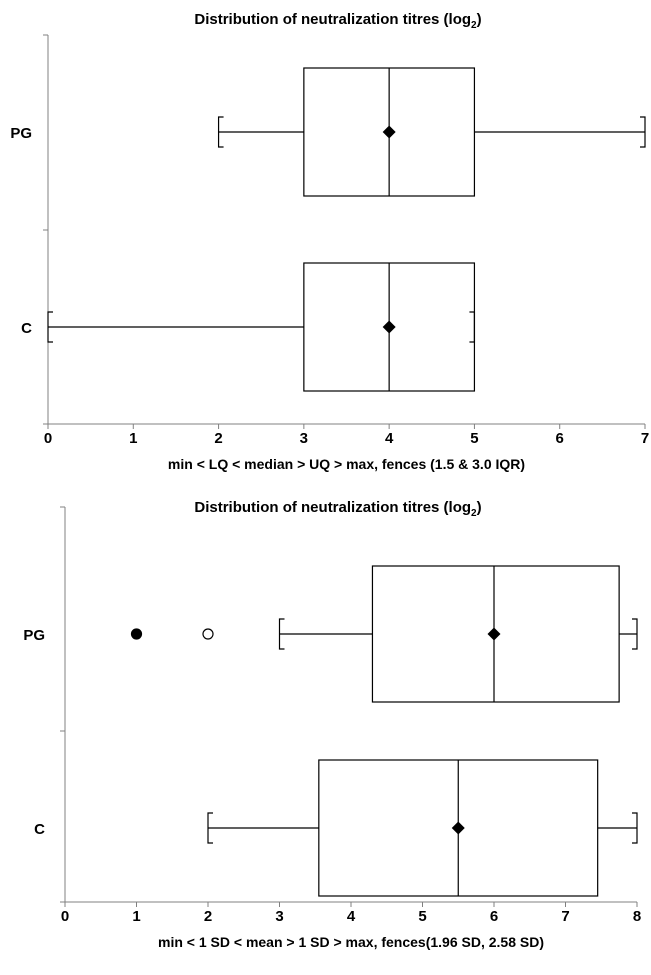 Image resolution: width=651 pixels, height=975 pixels. What do you see at coordinates (208, 634) in the screenshot?
I see `outlier-open-pg` at bounding box center [208, 634].